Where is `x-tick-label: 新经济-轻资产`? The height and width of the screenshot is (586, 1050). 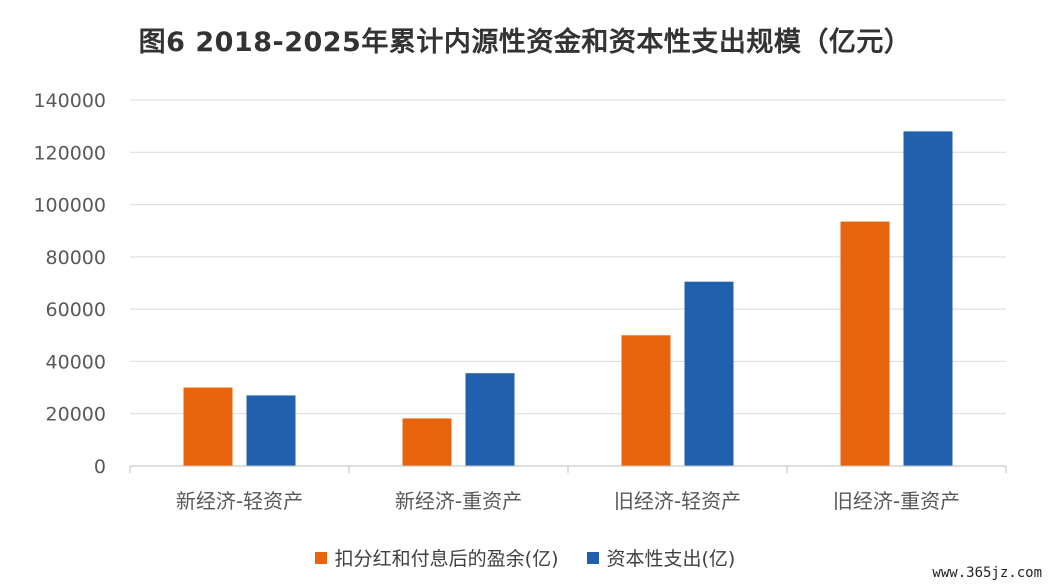 x-tick-label: 新经济-轻资产 is located at coordinates (239, 501).